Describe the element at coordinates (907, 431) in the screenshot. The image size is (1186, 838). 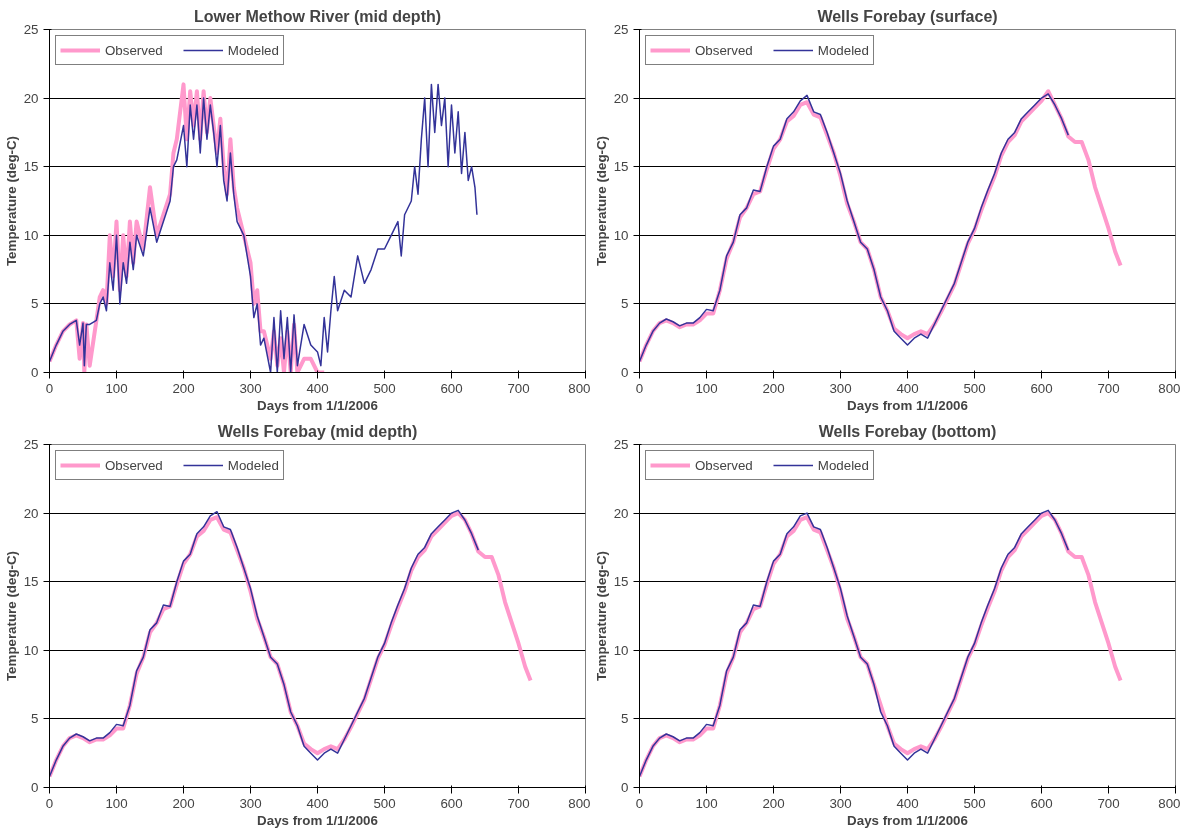
I see `chart-title: Wells Forebay (bottom)` at that location.